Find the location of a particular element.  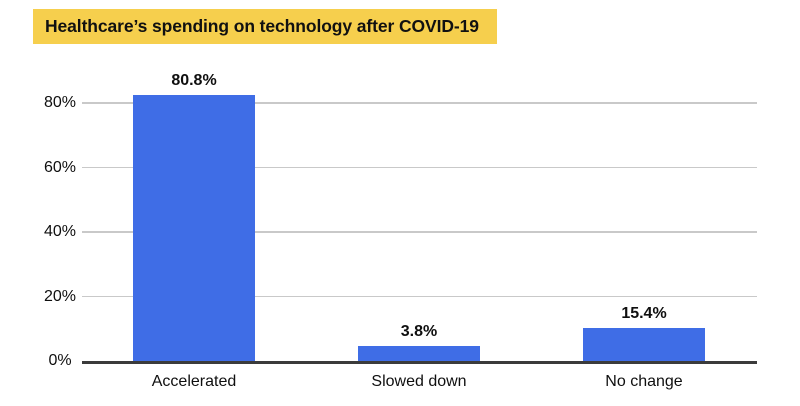

bar-value-label: 15.4% is located at coordinates (644, 313).